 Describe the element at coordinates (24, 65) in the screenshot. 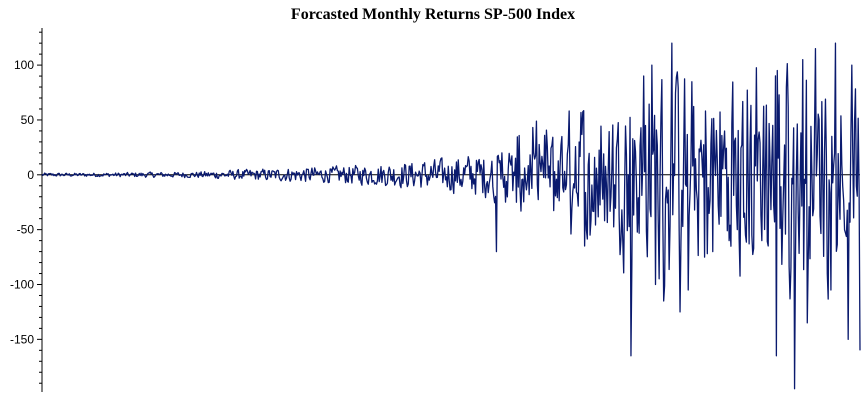

I see `y-tick-label: 100` at that location.